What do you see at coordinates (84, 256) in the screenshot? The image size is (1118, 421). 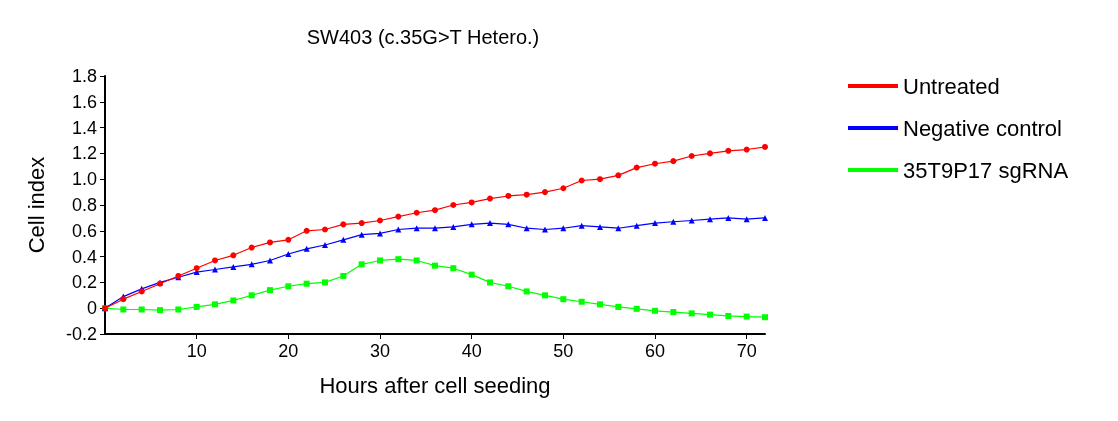 I see `y-tick-label: 0.4` at bounding box center [84, 256].